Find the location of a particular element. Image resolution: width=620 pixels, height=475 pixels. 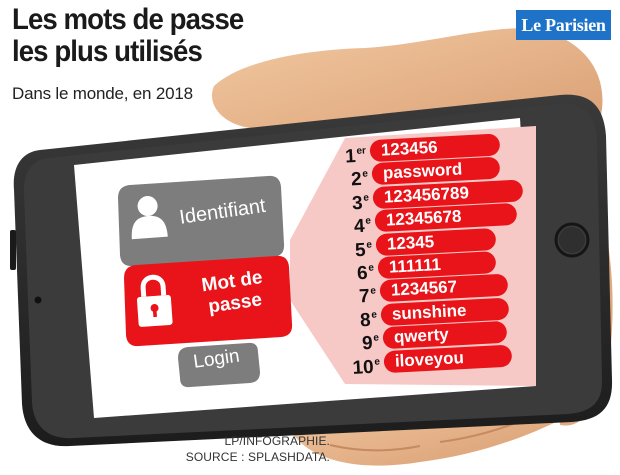

rank-value: 10 is located at coordinates (363, 367).